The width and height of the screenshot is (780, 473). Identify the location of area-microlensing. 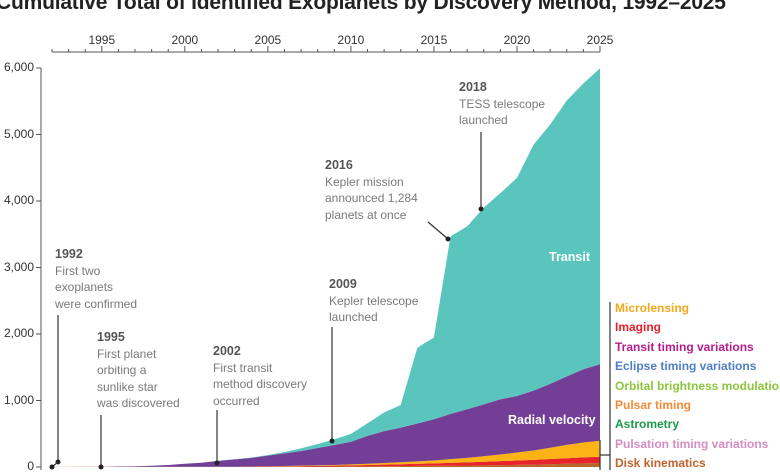
(326, 453).